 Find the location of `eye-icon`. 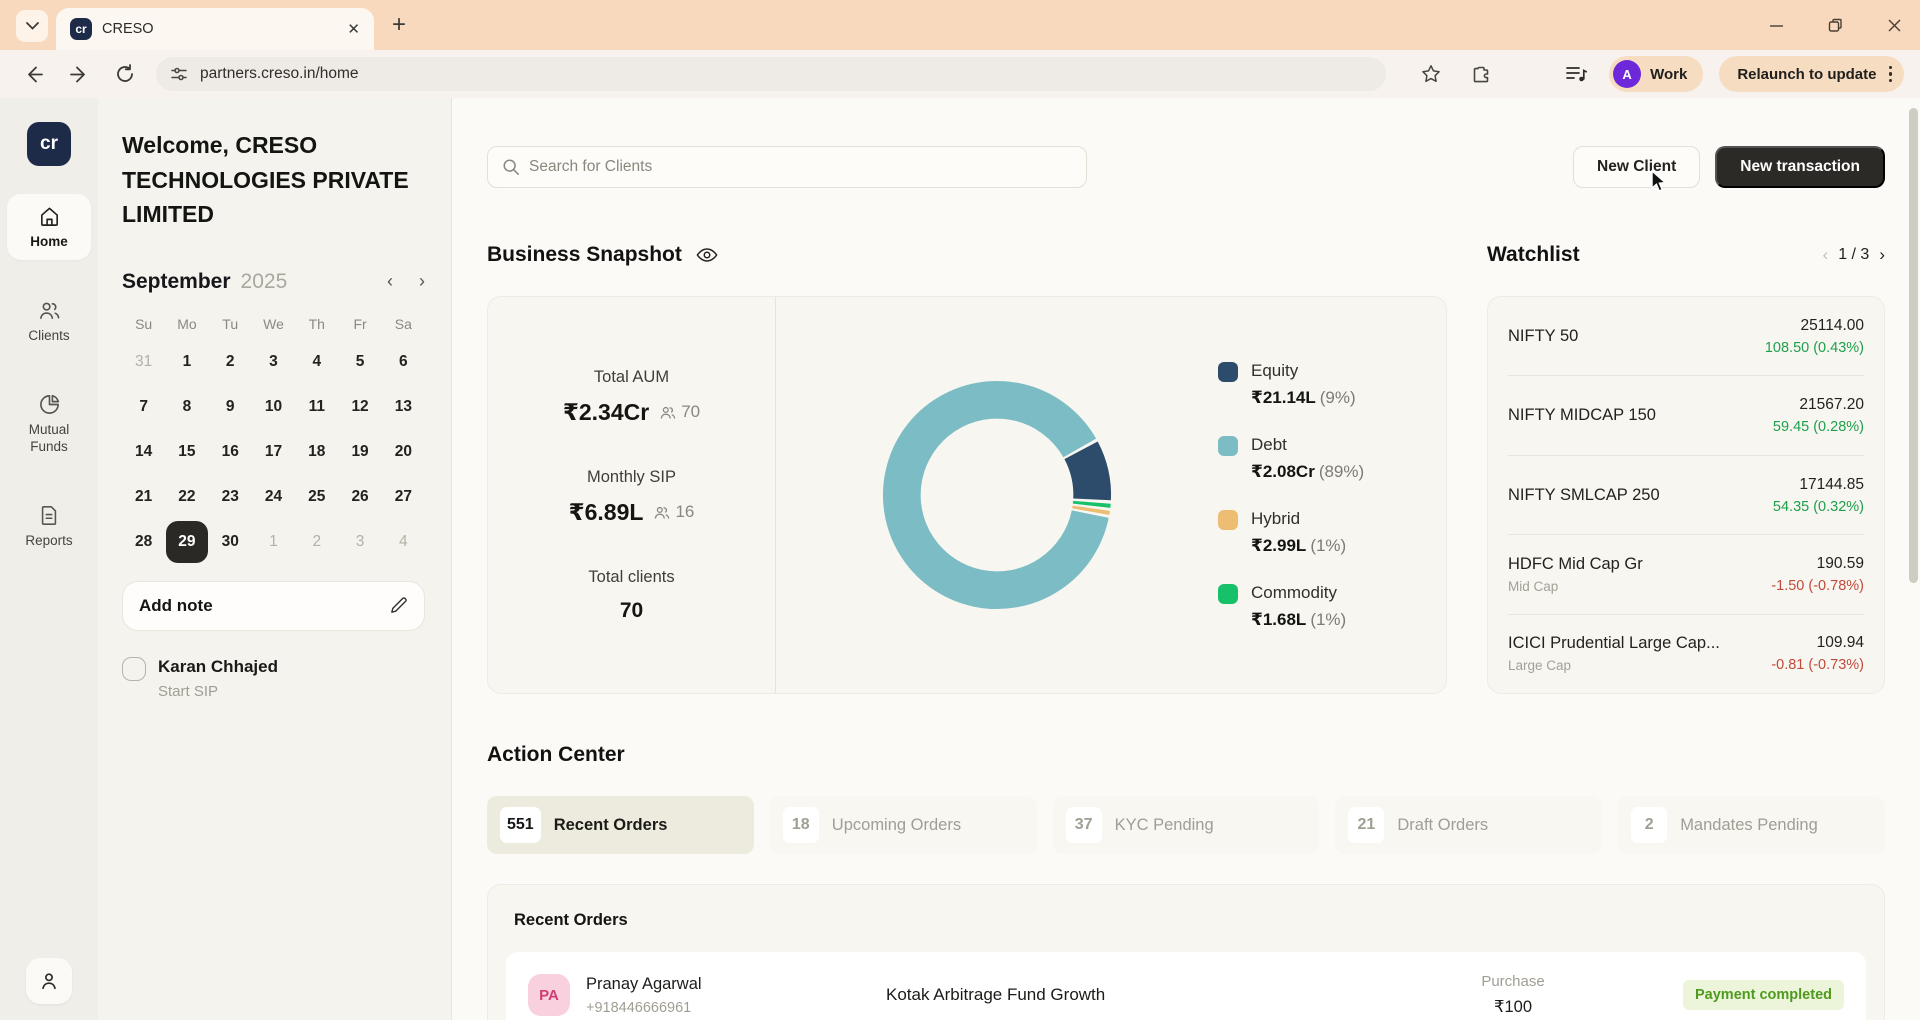

eye-icon is located at coordinates (707, 255).